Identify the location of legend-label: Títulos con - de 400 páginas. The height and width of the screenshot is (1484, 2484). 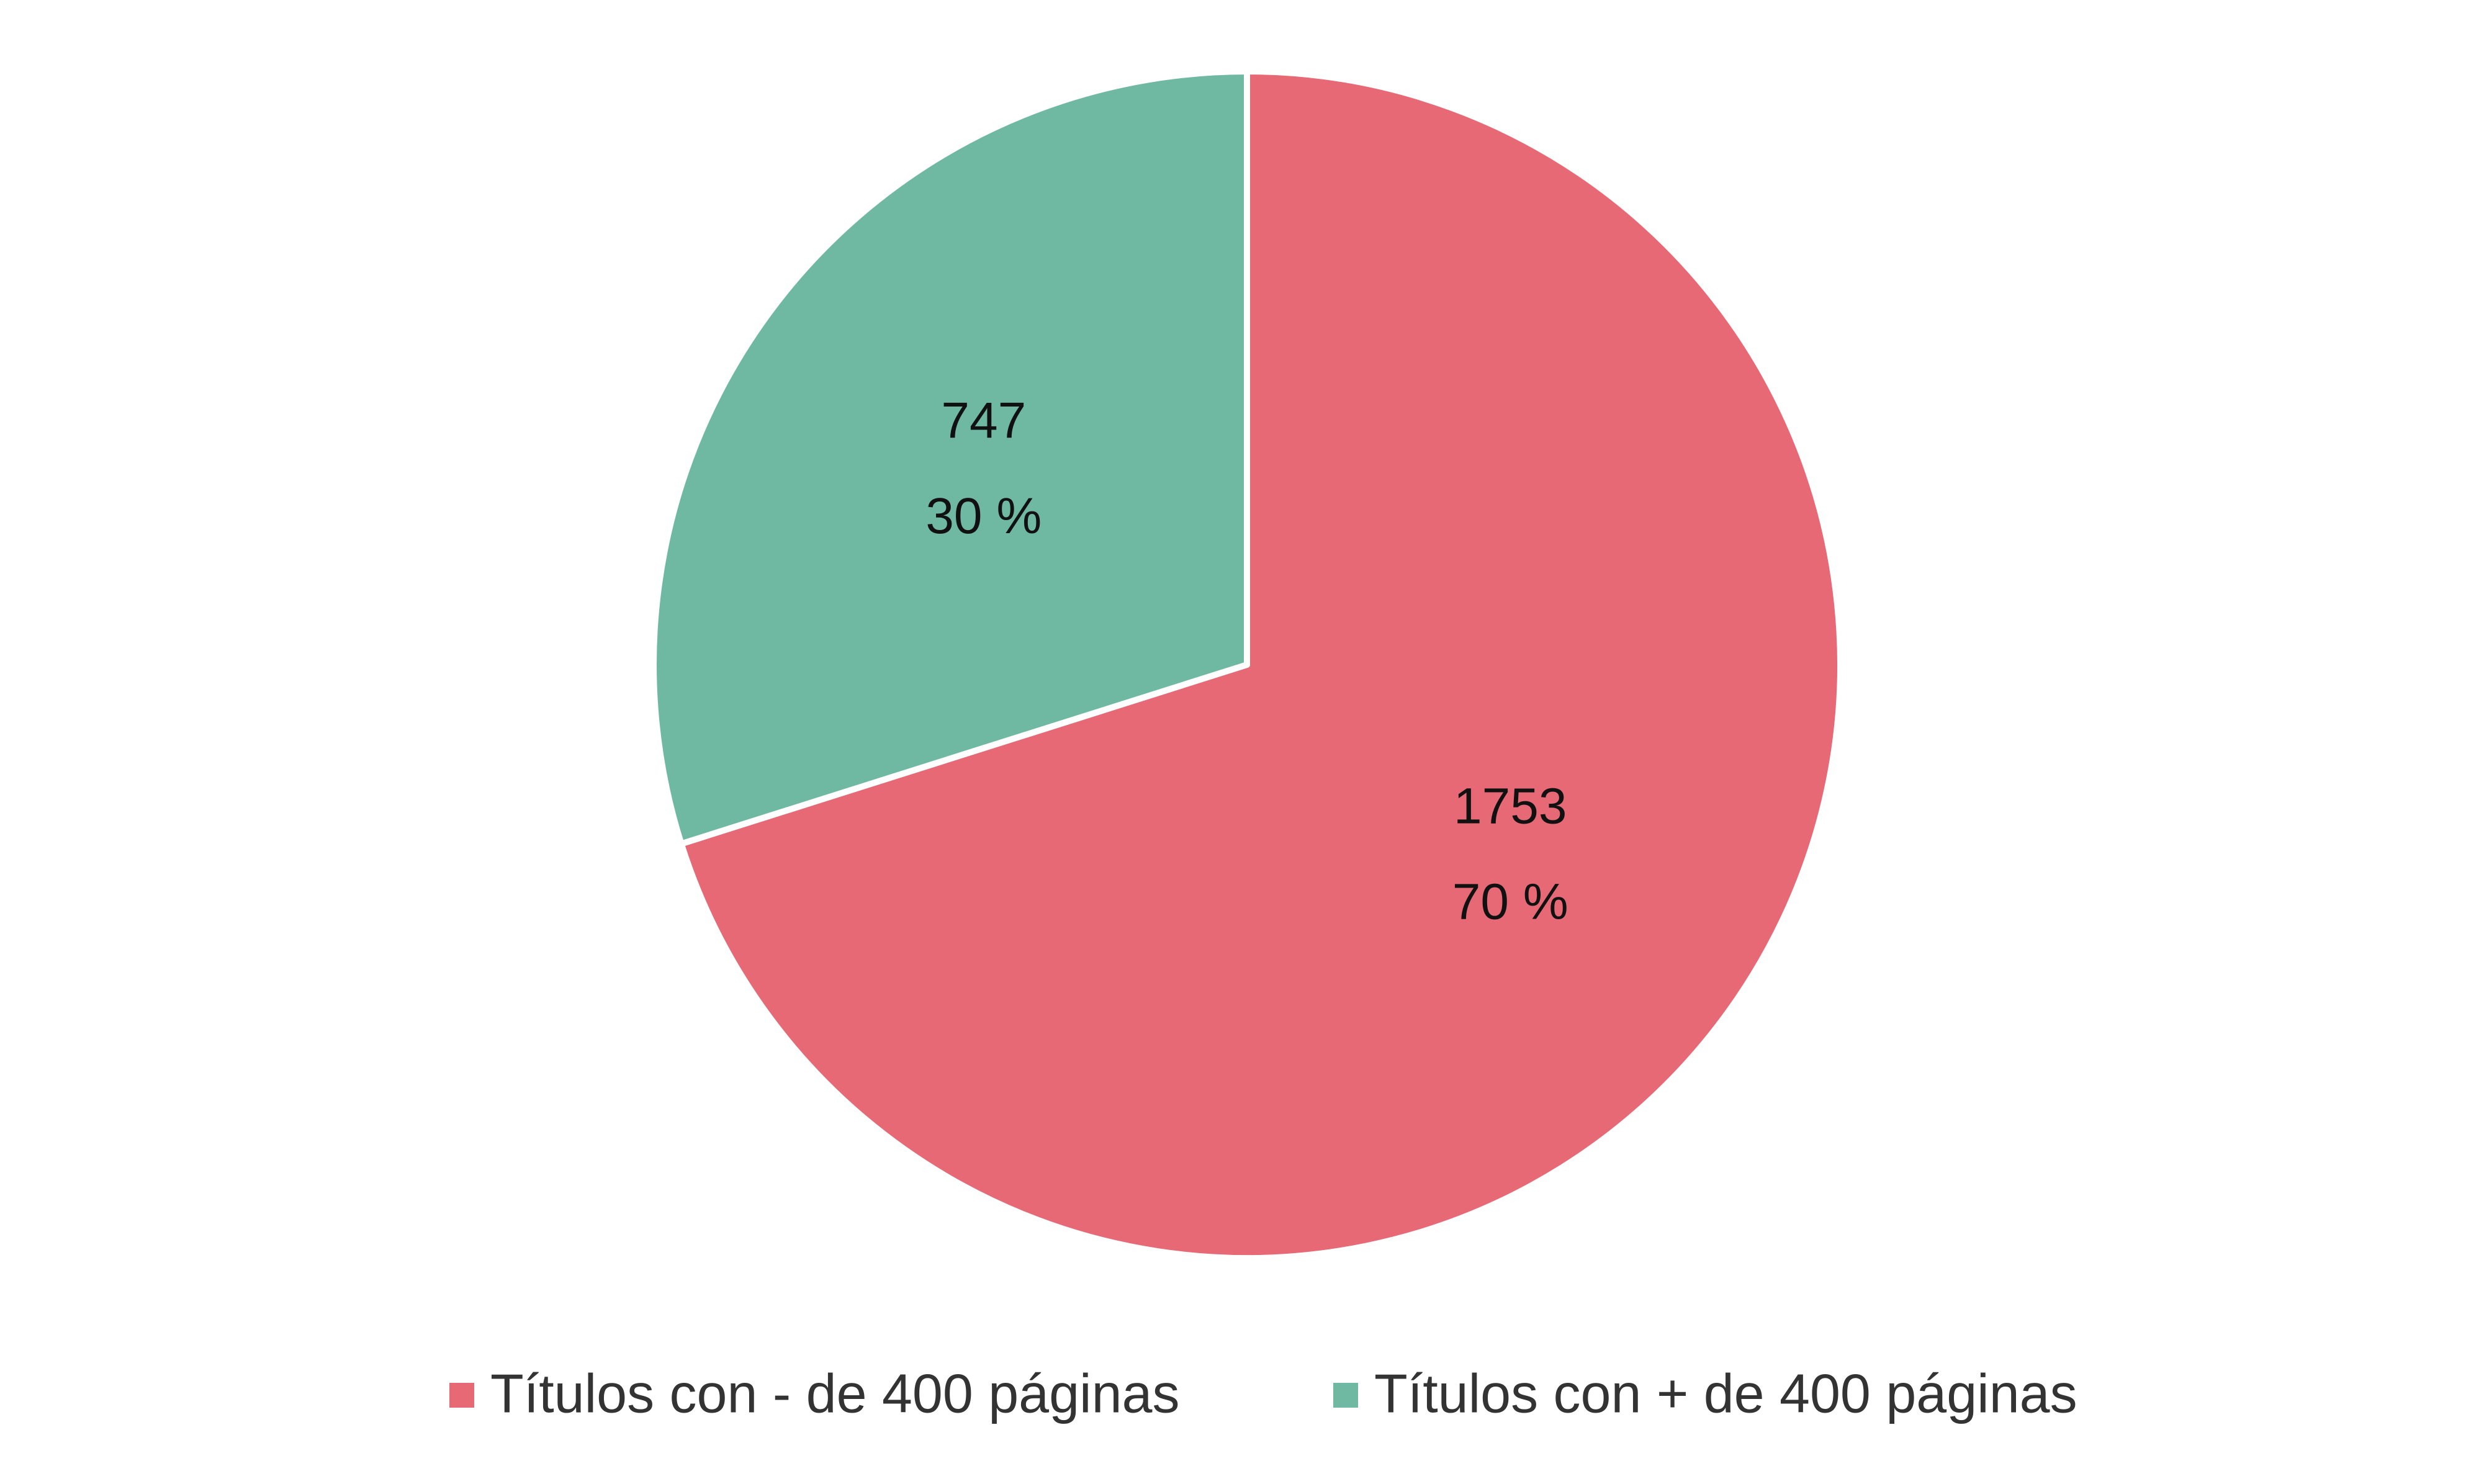
(834, 1393).